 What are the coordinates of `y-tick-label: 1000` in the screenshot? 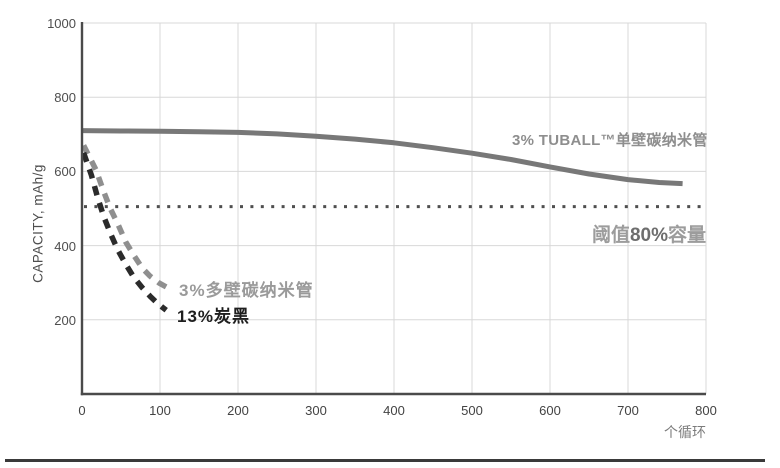 It's located at (61, 23).